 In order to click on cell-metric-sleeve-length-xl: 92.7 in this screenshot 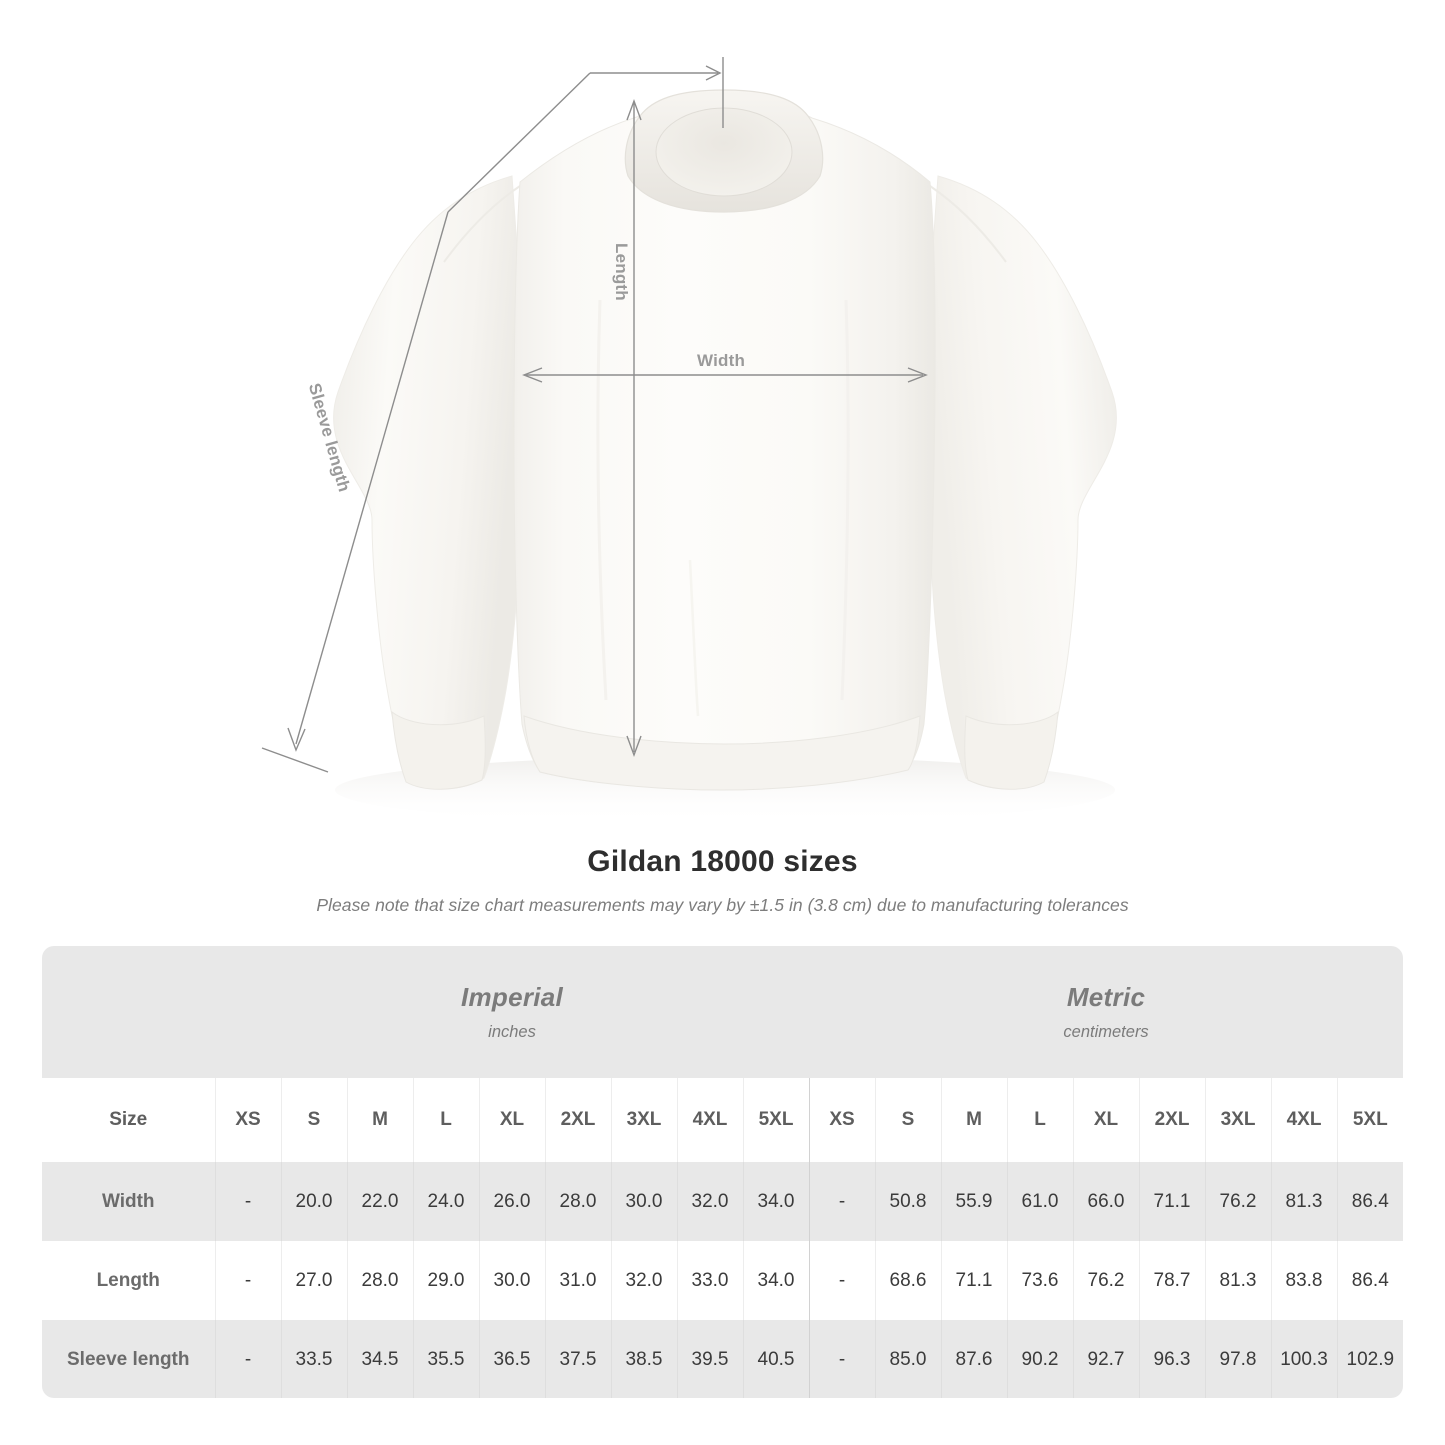, I will do `click(1106, 1359)`.